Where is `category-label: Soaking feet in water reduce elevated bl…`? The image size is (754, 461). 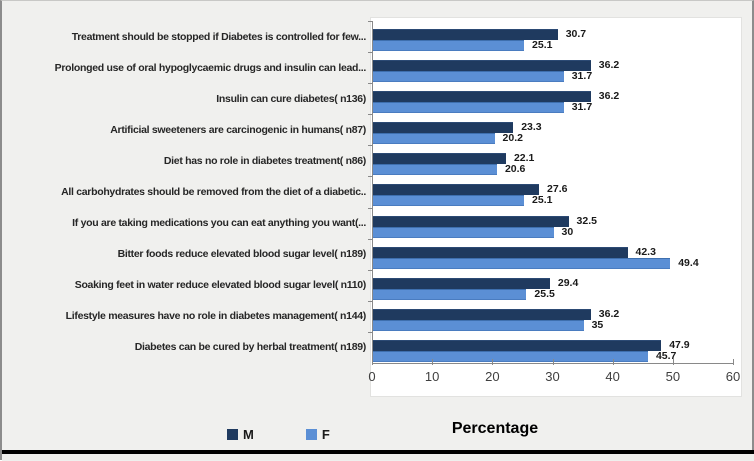
category-label: Soaking feet in water reduce elevated bl… is located at coordinates (220, 285).